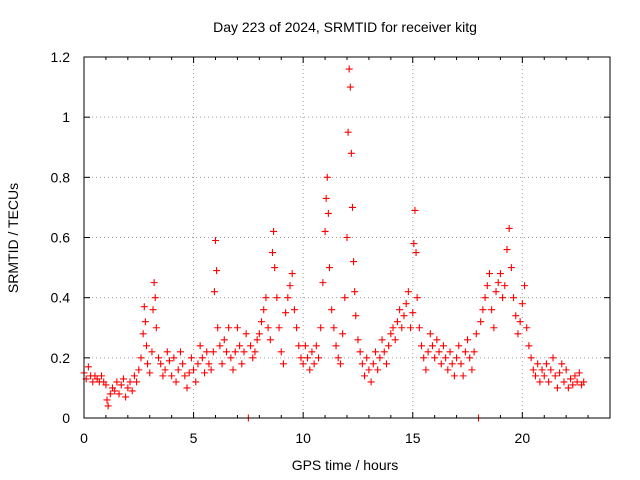 This screenshot has width=640, height=480. I want to click on y-tick-label: 1, so click(66, 117).